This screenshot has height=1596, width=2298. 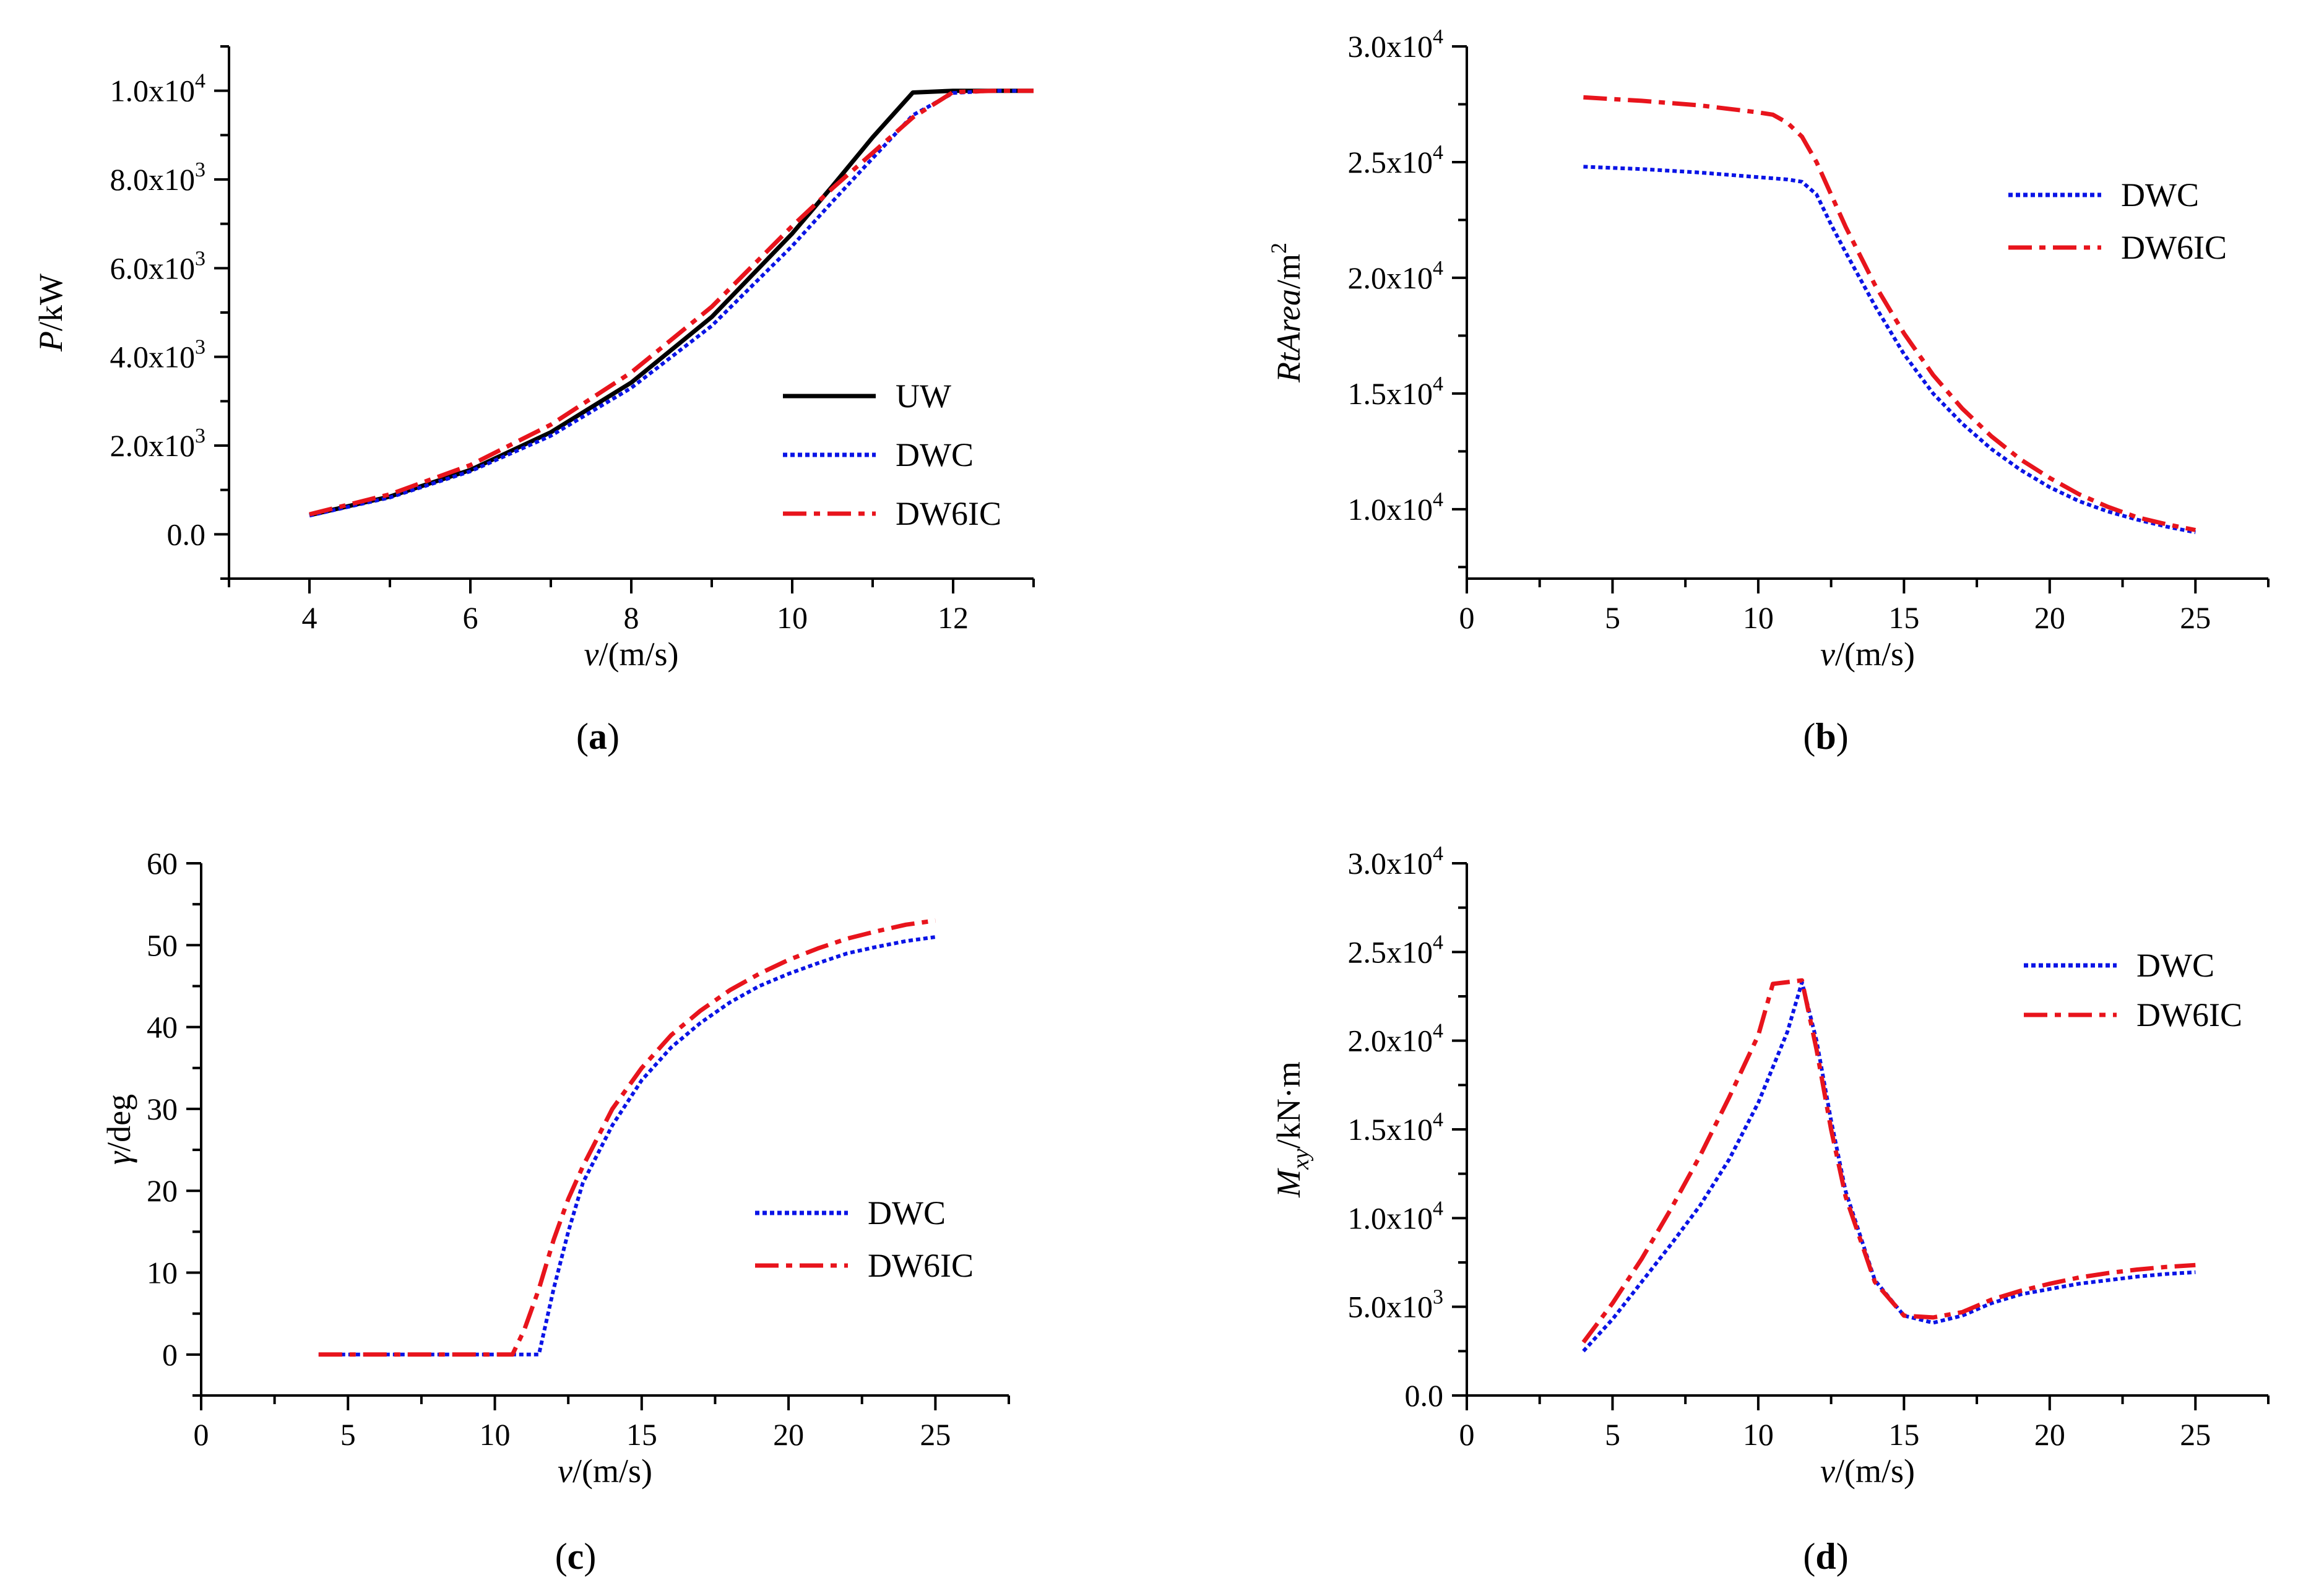 I want to click on x-tick-label: 5, so click(x=348, y=1434).